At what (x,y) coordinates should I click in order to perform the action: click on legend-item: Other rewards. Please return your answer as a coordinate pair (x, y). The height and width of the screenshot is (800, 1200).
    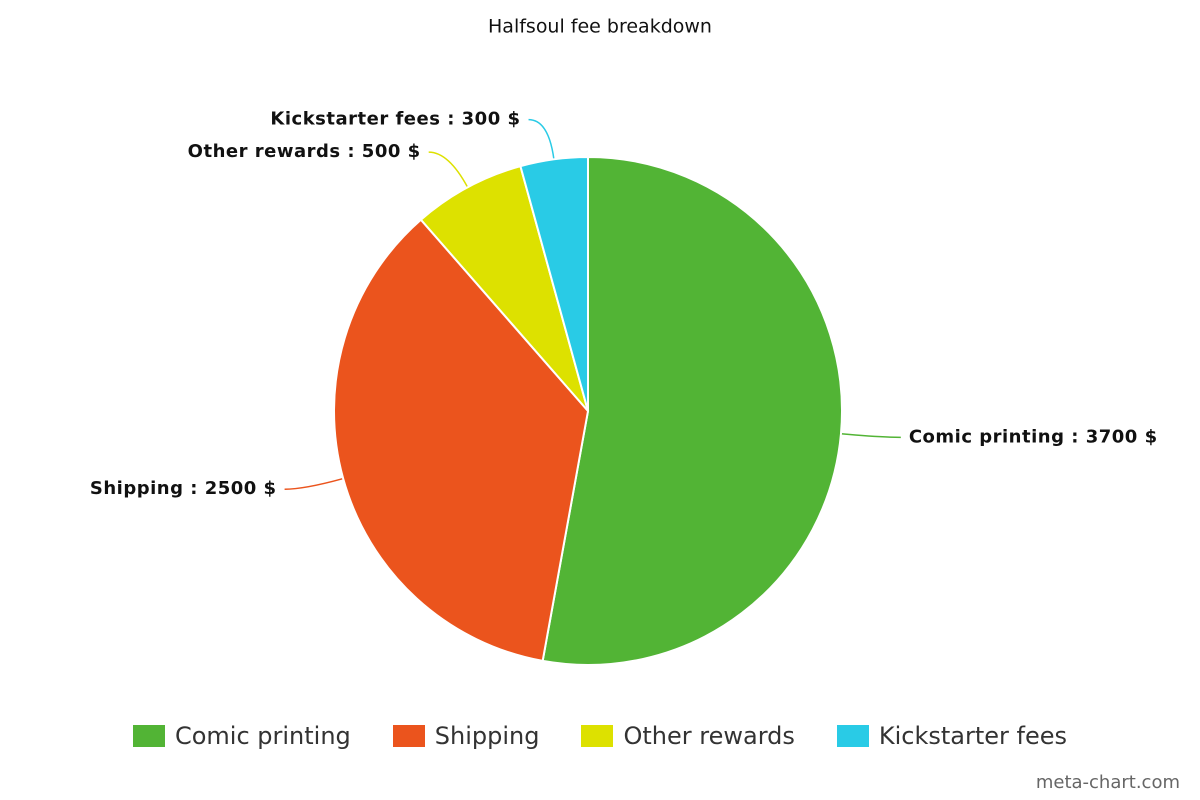
    Looking at the image, I should click on (688, 736).